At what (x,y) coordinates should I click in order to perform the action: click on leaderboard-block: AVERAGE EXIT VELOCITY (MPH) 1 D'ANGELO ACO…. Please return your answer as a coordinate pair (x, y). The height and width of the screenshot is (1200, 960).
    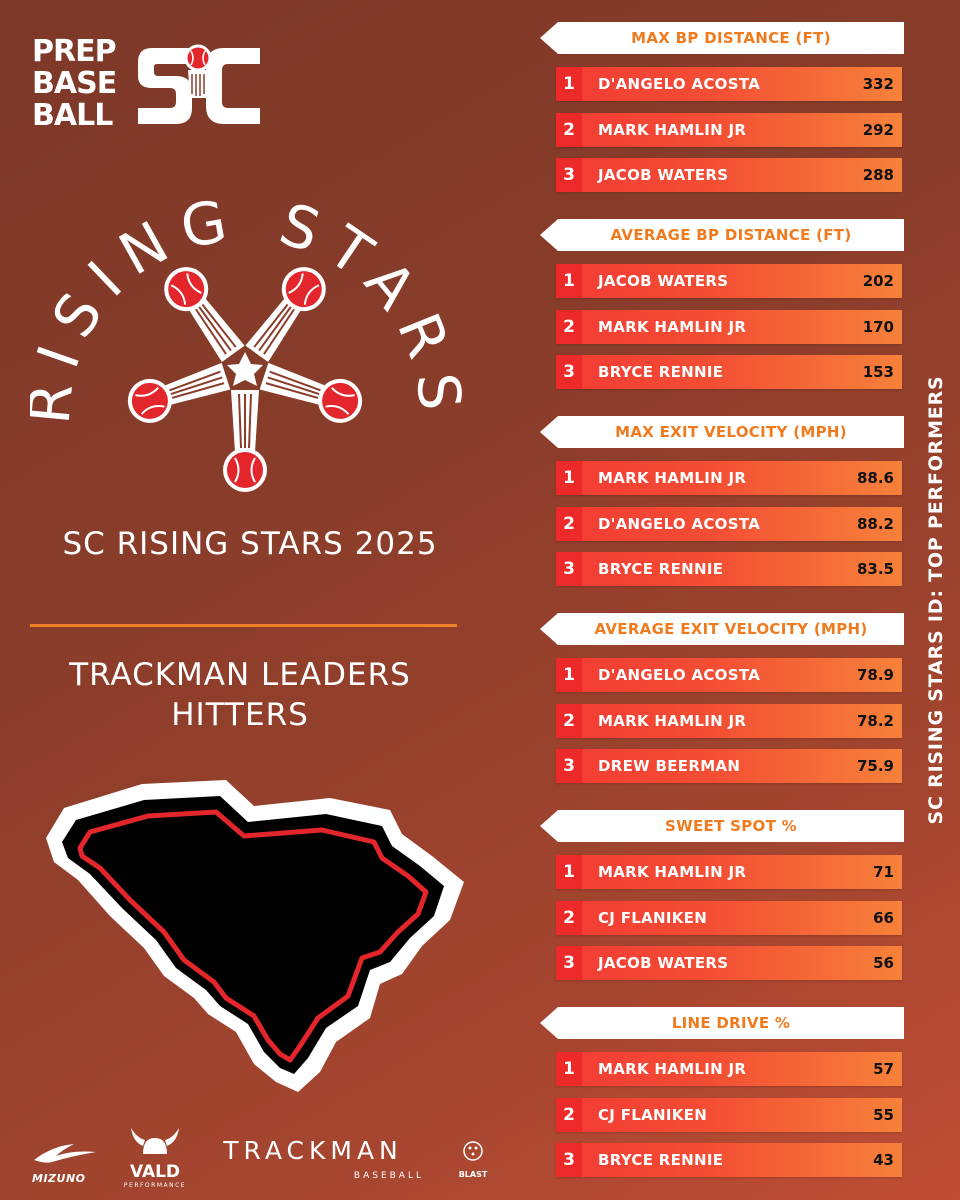
    Looking at the image, I should click on (722, 704).